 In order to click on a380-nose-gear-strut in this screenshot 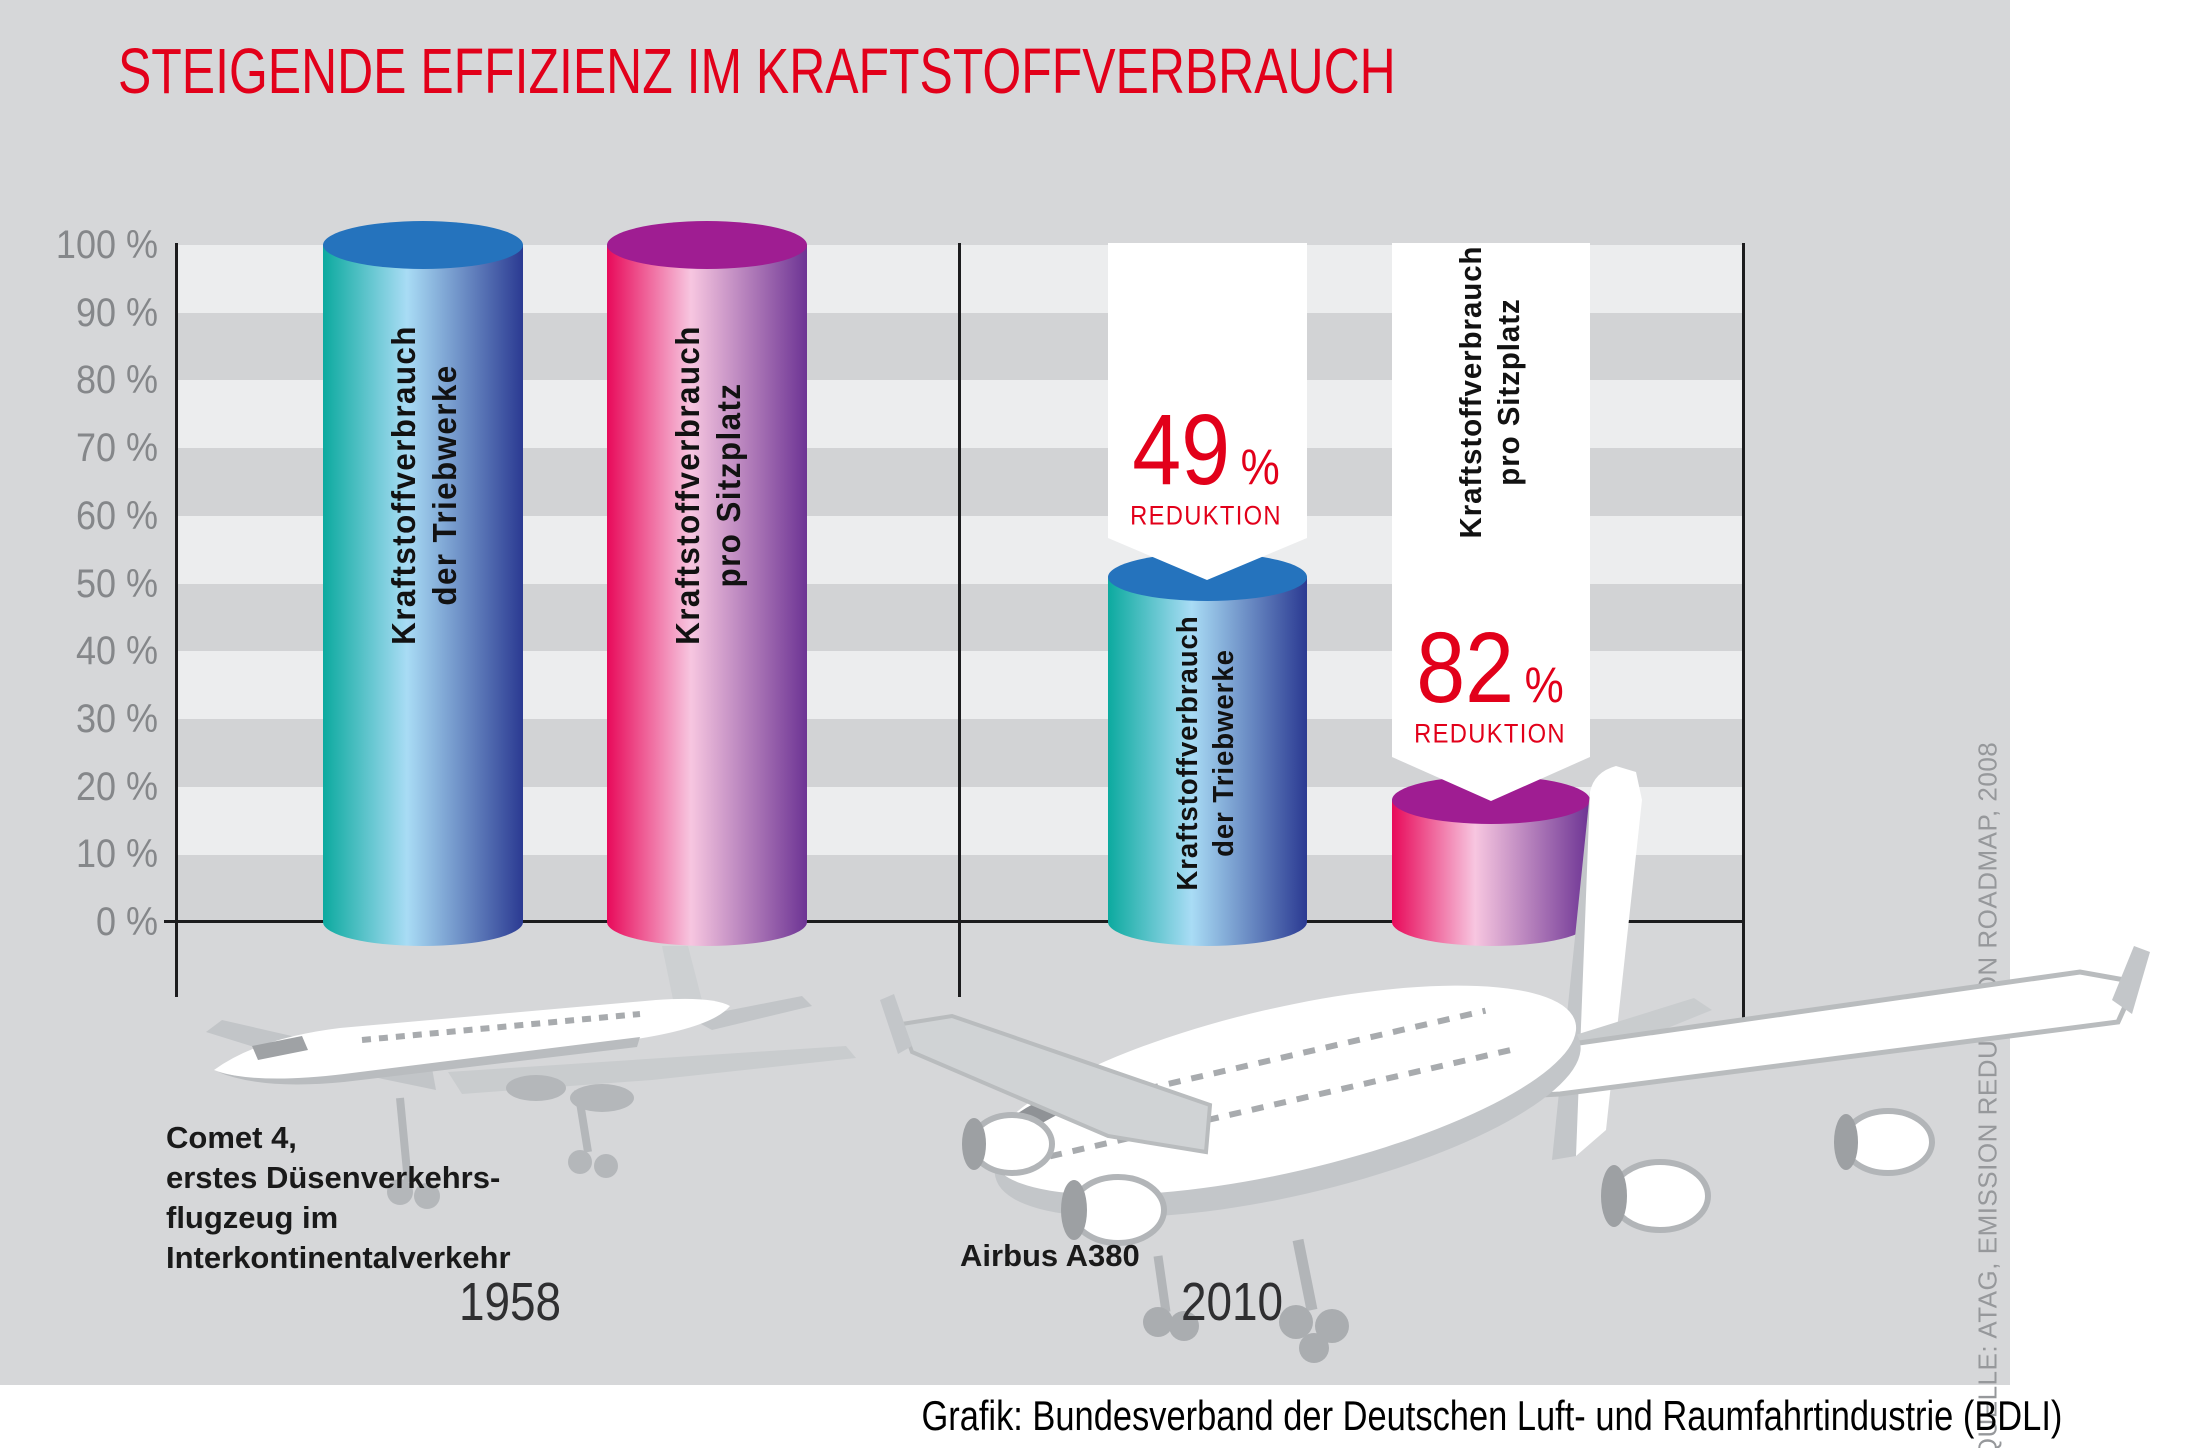, I will do `click(1162, 1284)`.